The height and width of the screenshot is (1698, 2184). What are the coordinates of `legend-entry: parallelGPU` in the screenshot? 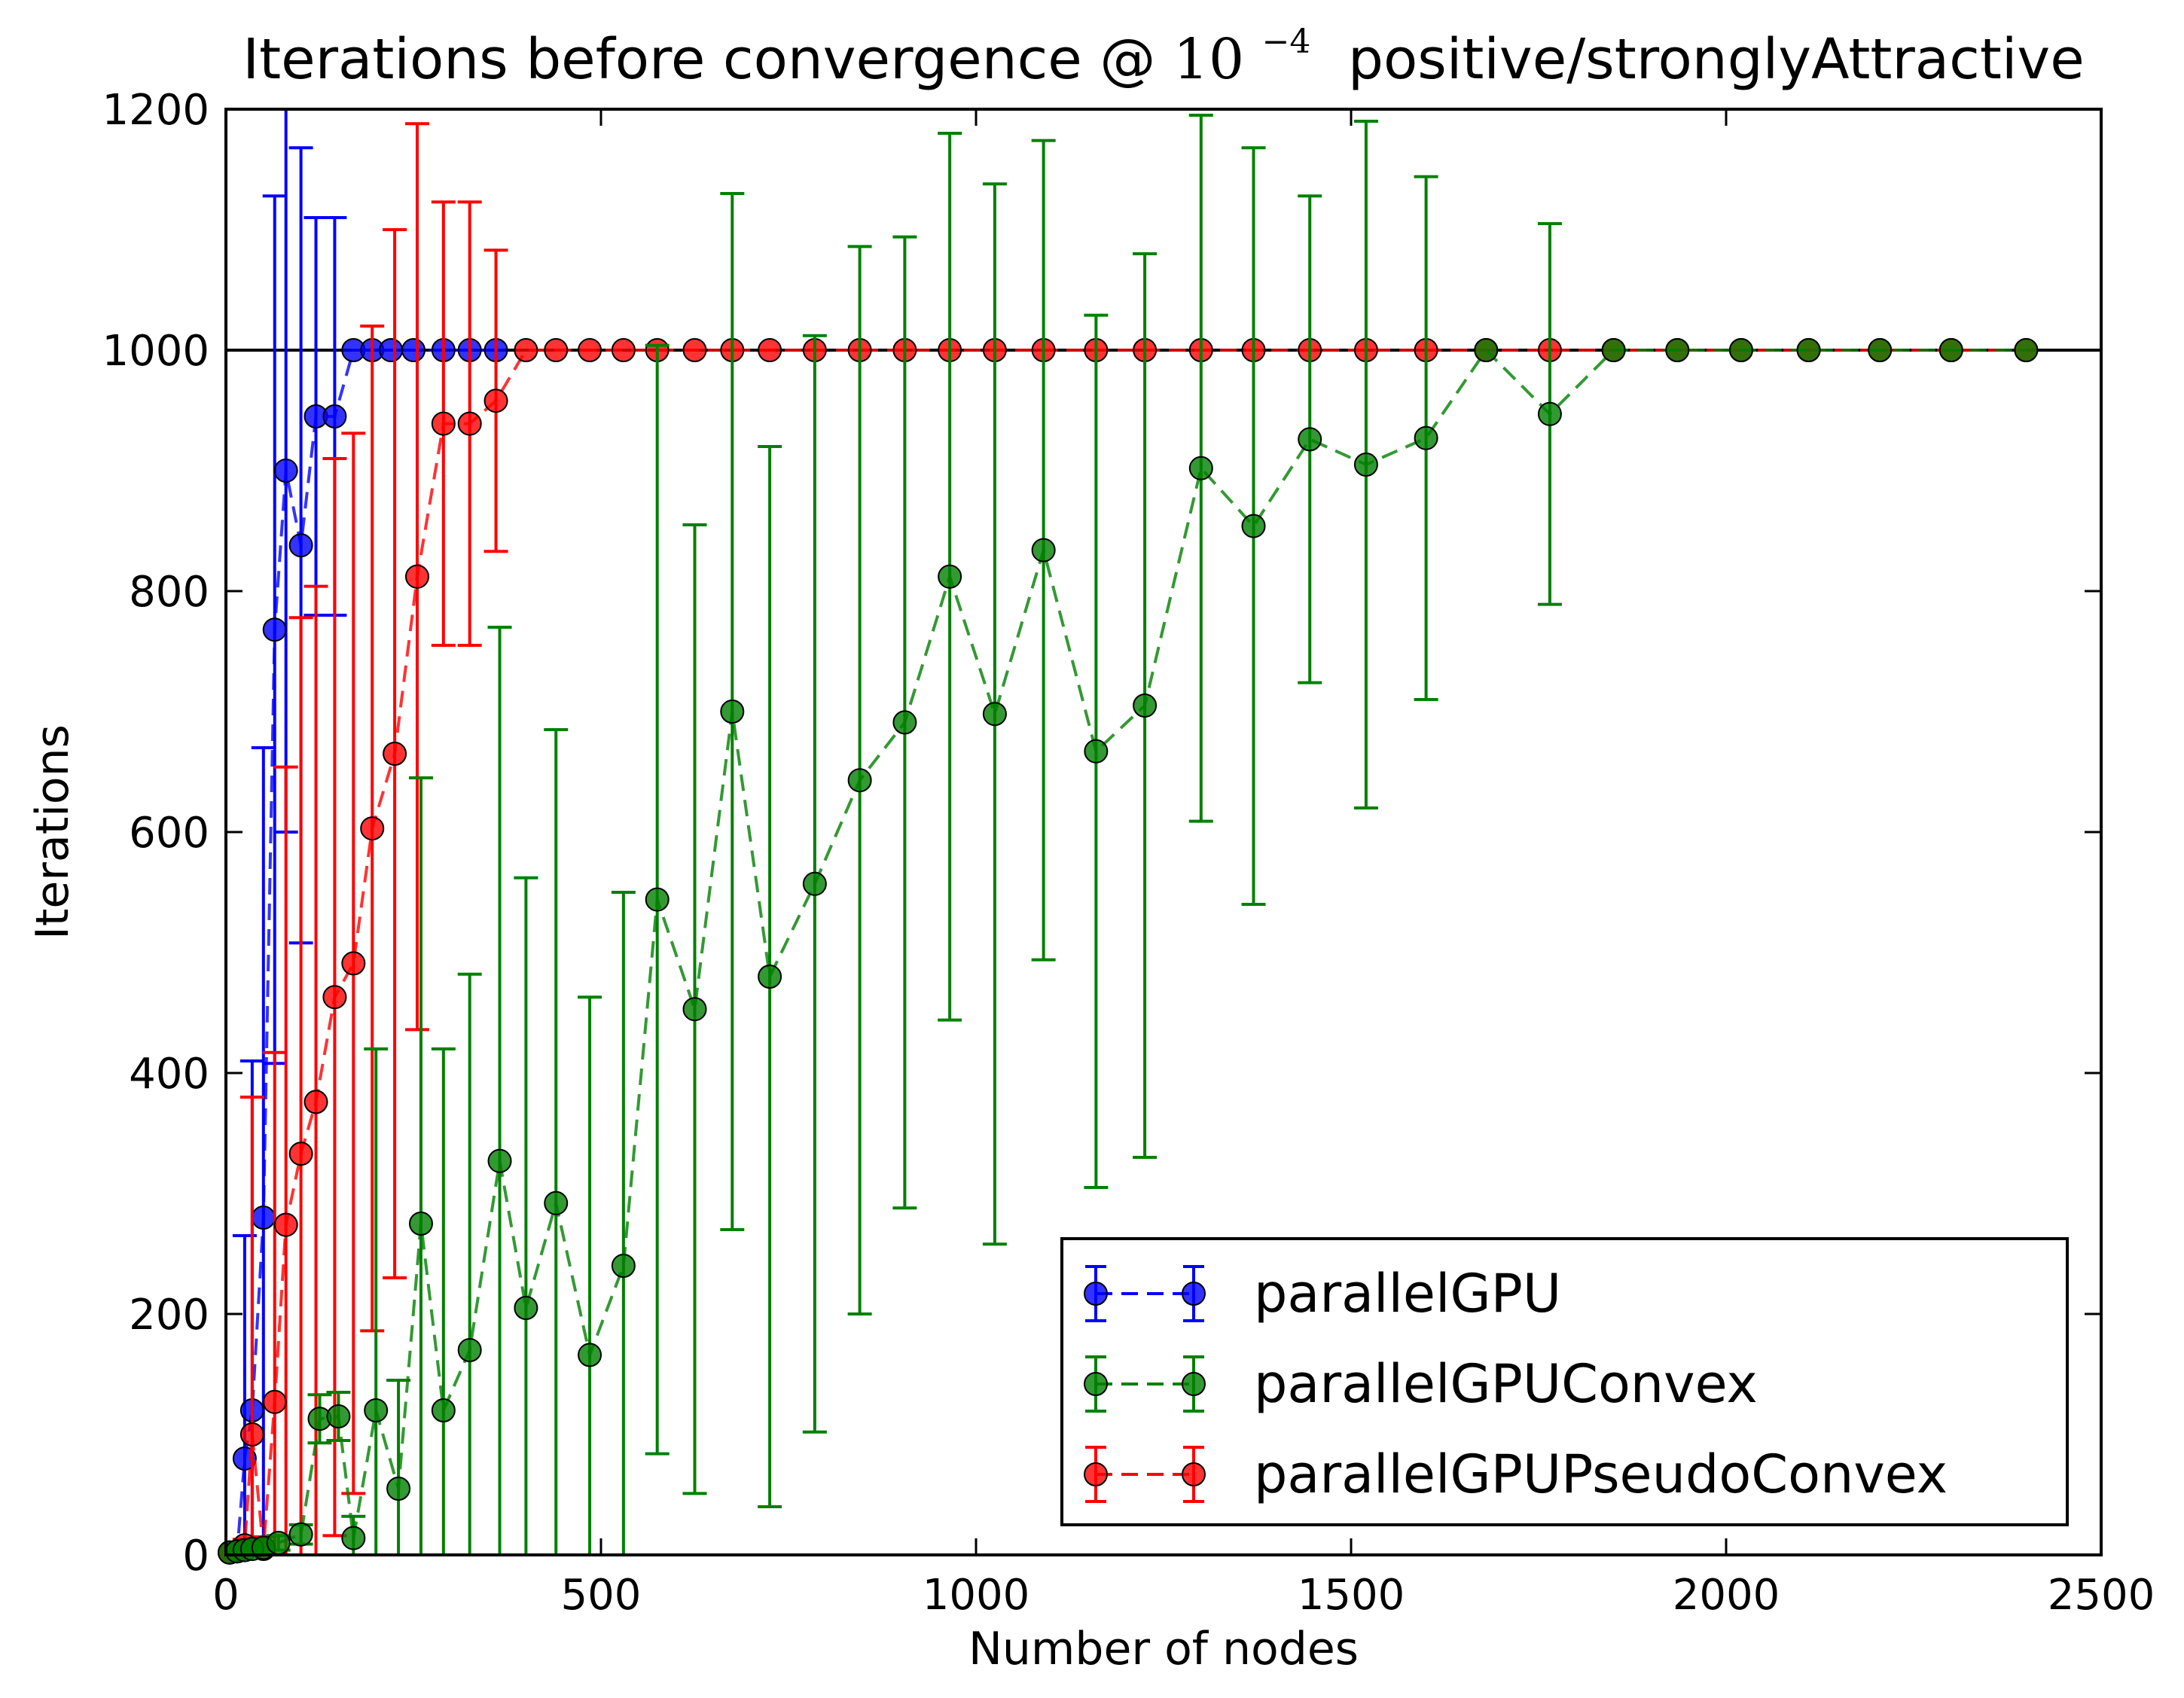 It's located at (1322, 1294).